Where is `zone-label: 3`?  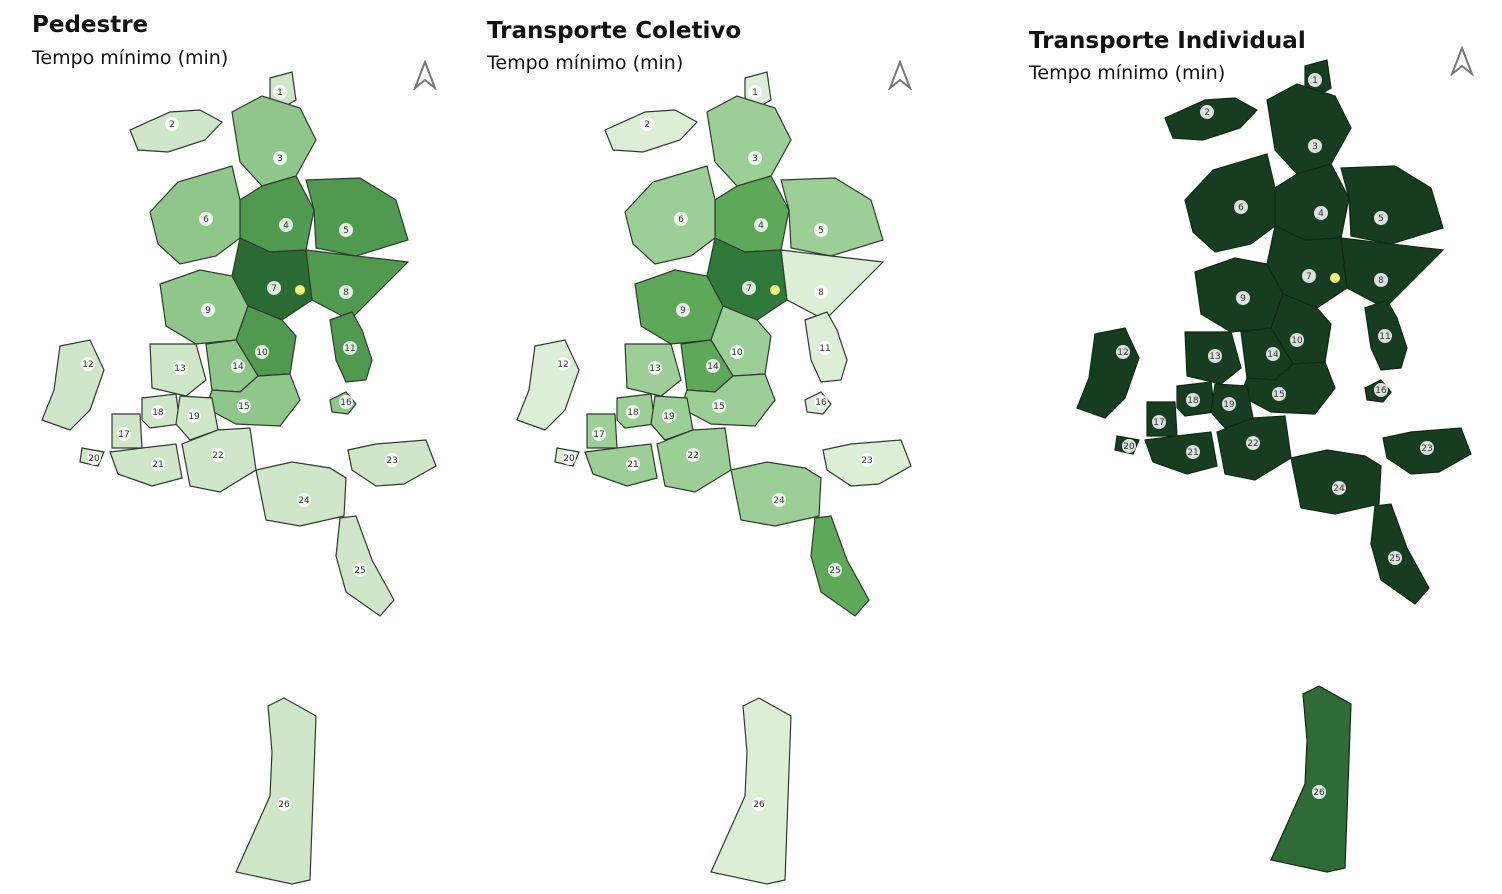
zone-label: 3 is located at coordinates (280, 159).